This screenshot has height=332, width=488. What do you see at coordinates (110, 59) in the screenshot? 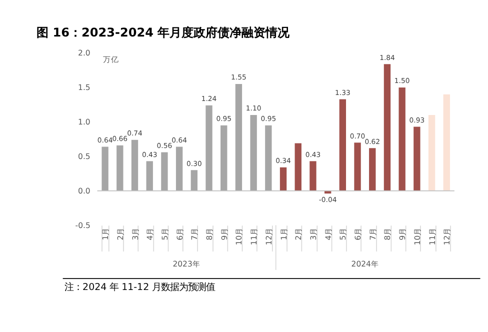
I see `y-axis-title: 万亿` at bounding box center [110, 59].